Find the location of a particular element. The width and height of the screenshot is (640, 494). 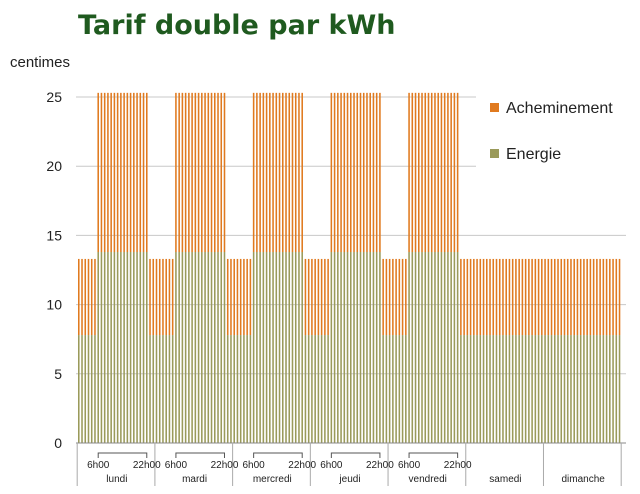

legend: Acheminement Energie is located at coordinates (557, 132).